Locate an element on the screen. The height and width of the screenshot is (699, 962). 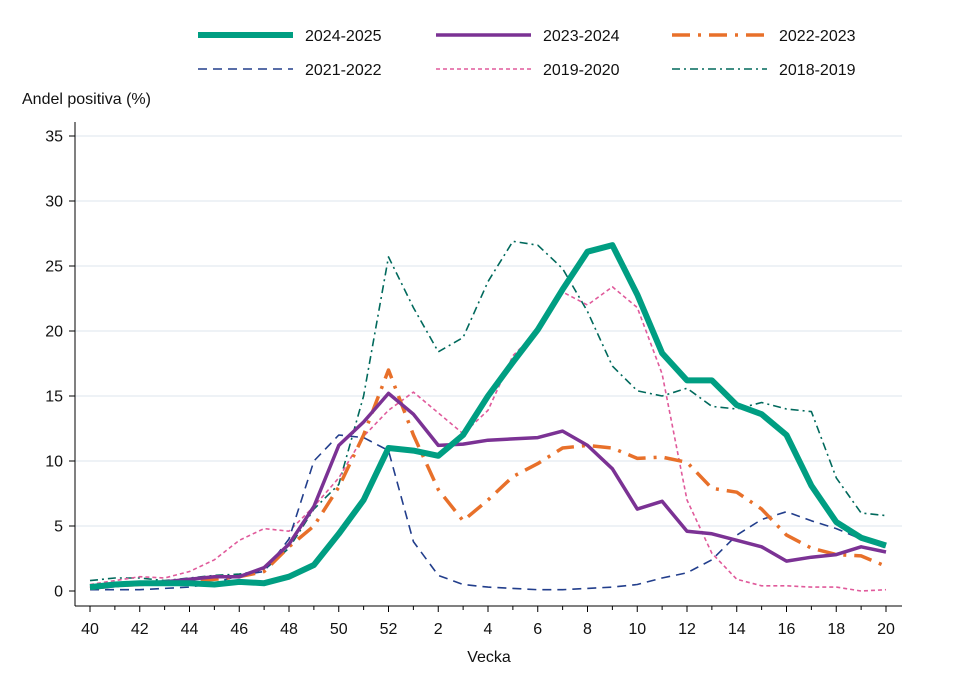
y-tick-label: 20 is located at coordinates (54, 332).